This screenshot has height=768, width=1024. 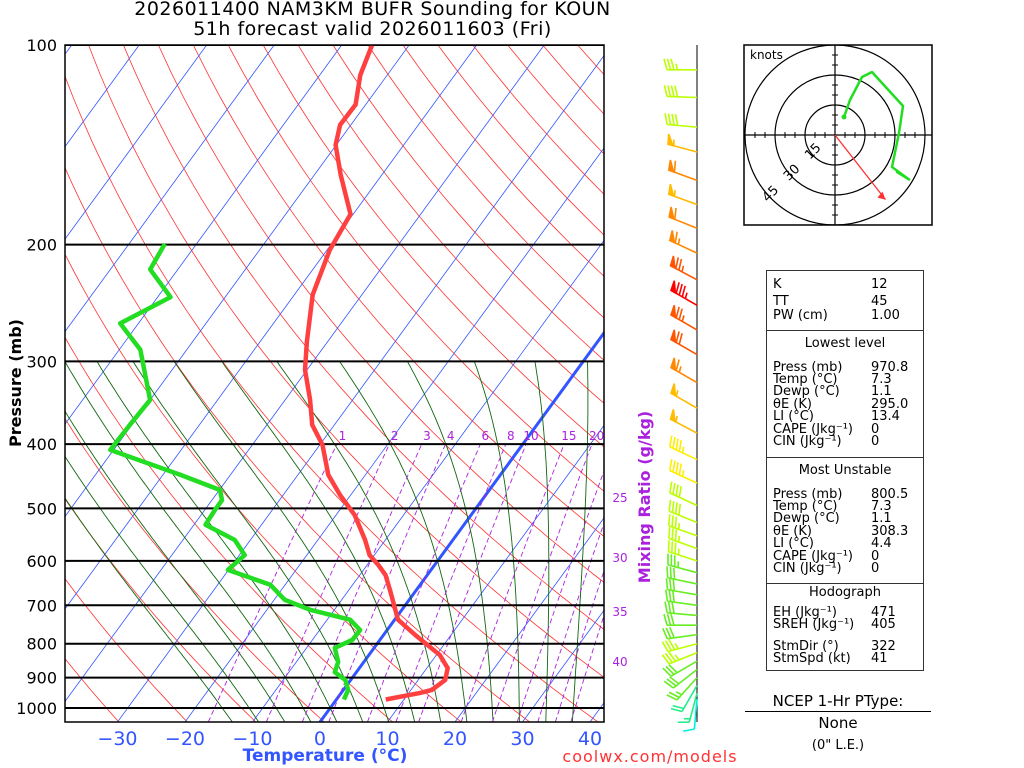 I want to click on k-index-row: K 12, so click(x=846, y=284).